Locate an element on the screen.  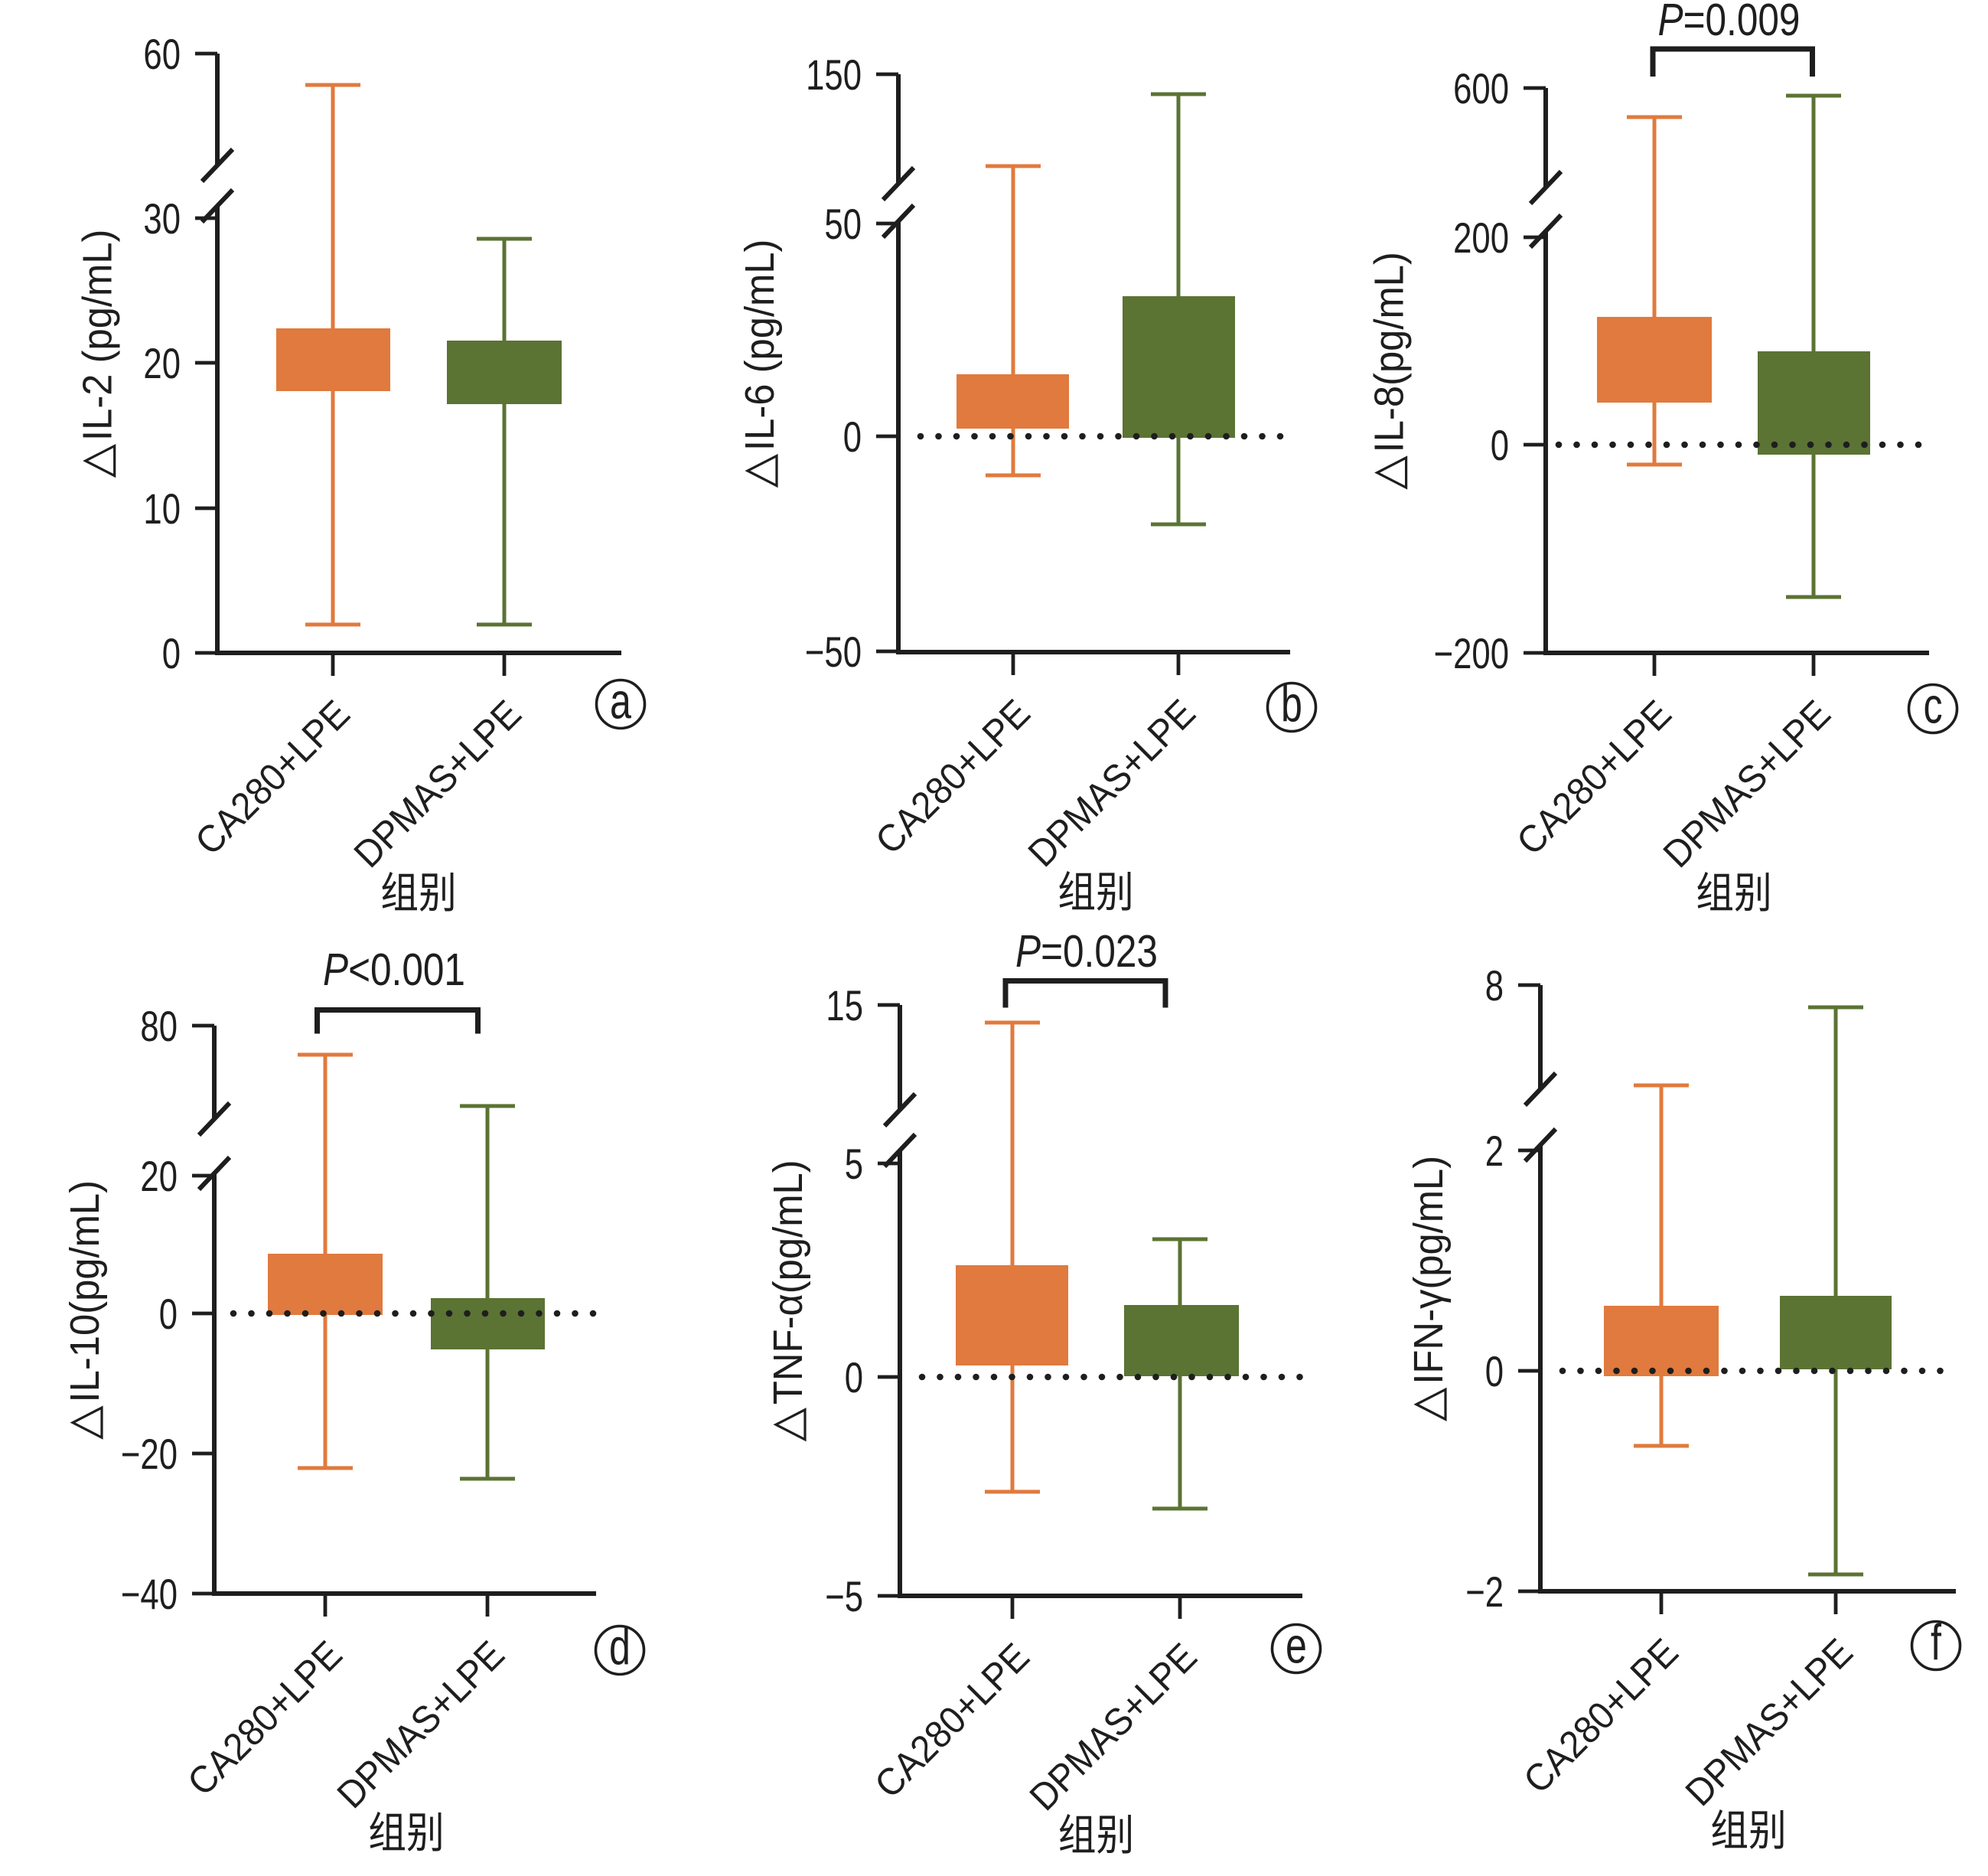
svg-text: −2 is located at coordinates (1485, 1592).